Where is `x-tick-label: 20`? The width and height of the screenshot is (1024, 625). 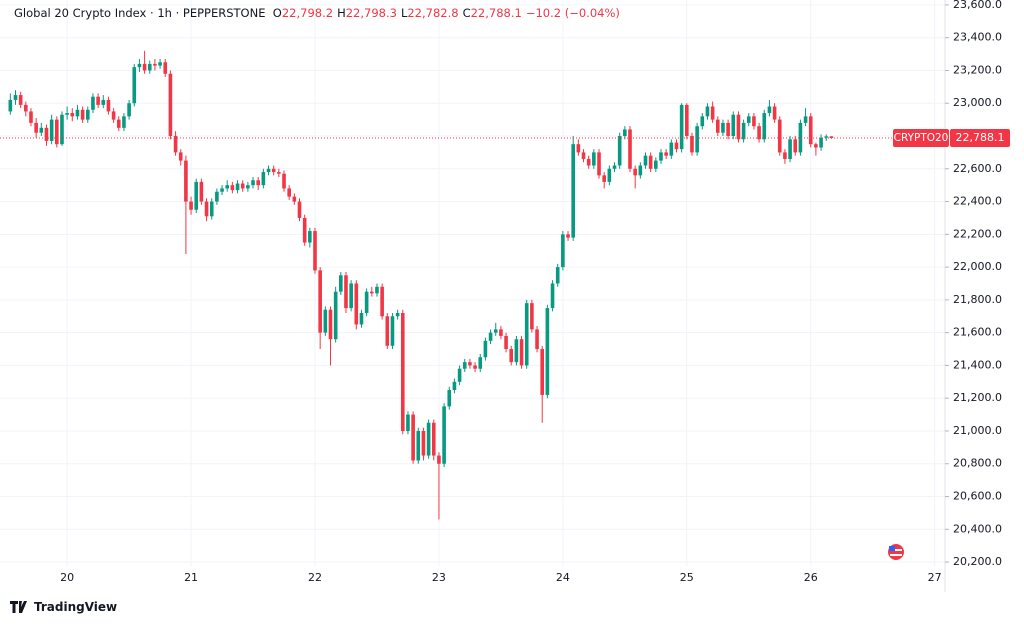
x-tick-label: 20 is located at coordinates (67, 577).